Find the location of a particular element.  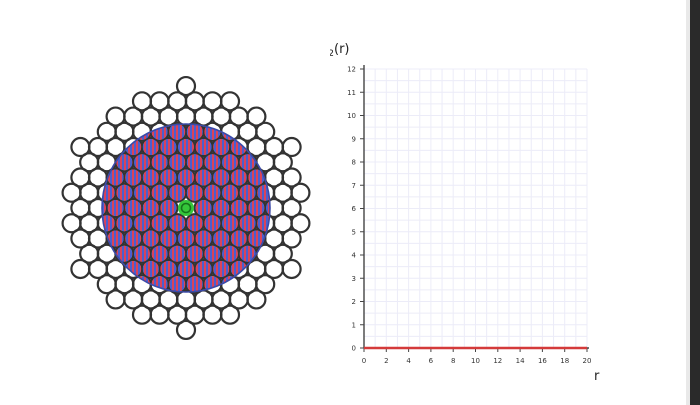

x-tick-label: 2 is located at coordinates (386, 361).